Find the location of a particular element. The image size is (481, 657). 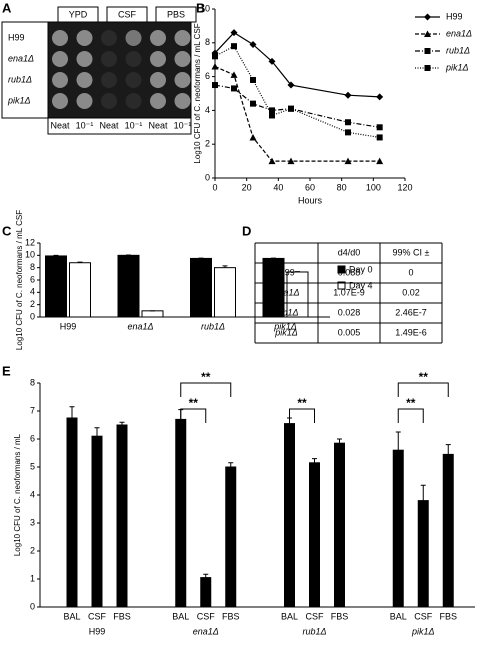

y-tick-label: 2 is located at coordinates (32, 304).